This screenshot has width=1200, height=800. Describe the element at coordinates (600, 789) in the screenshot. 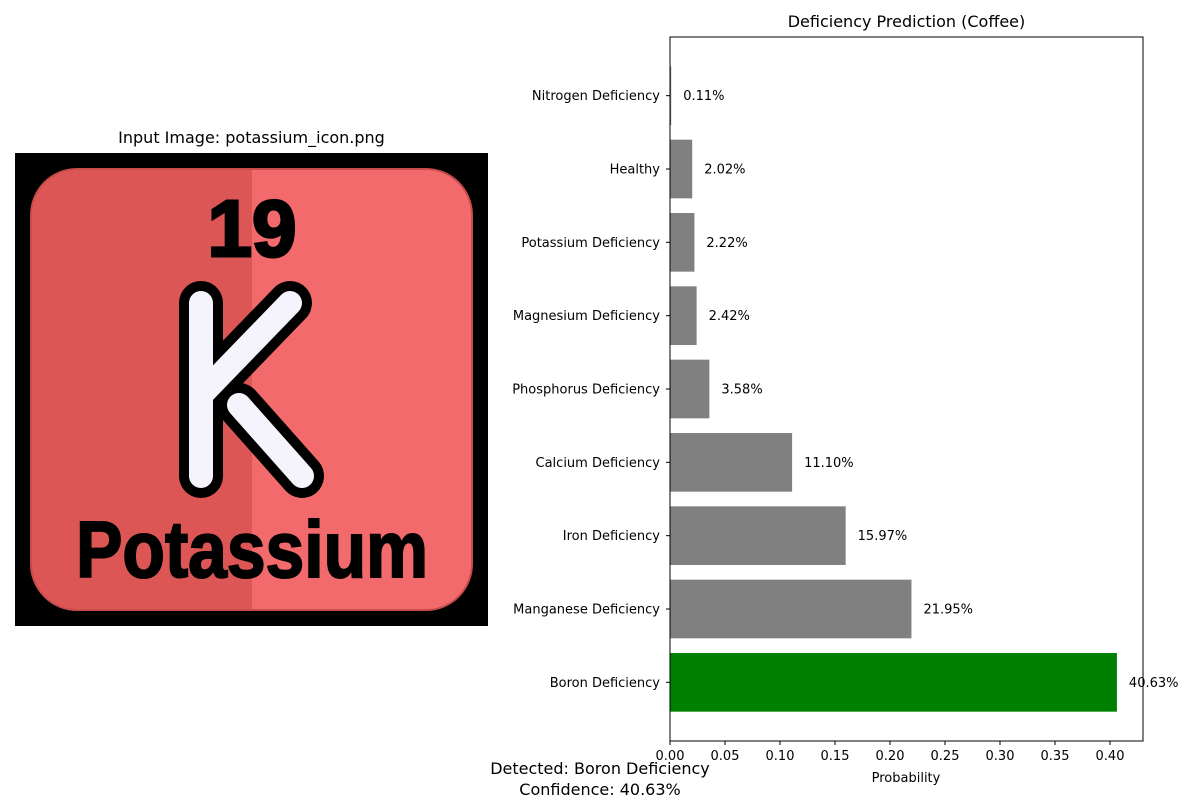

I see `confidence-result: Confidence: 40.63%` at that location.